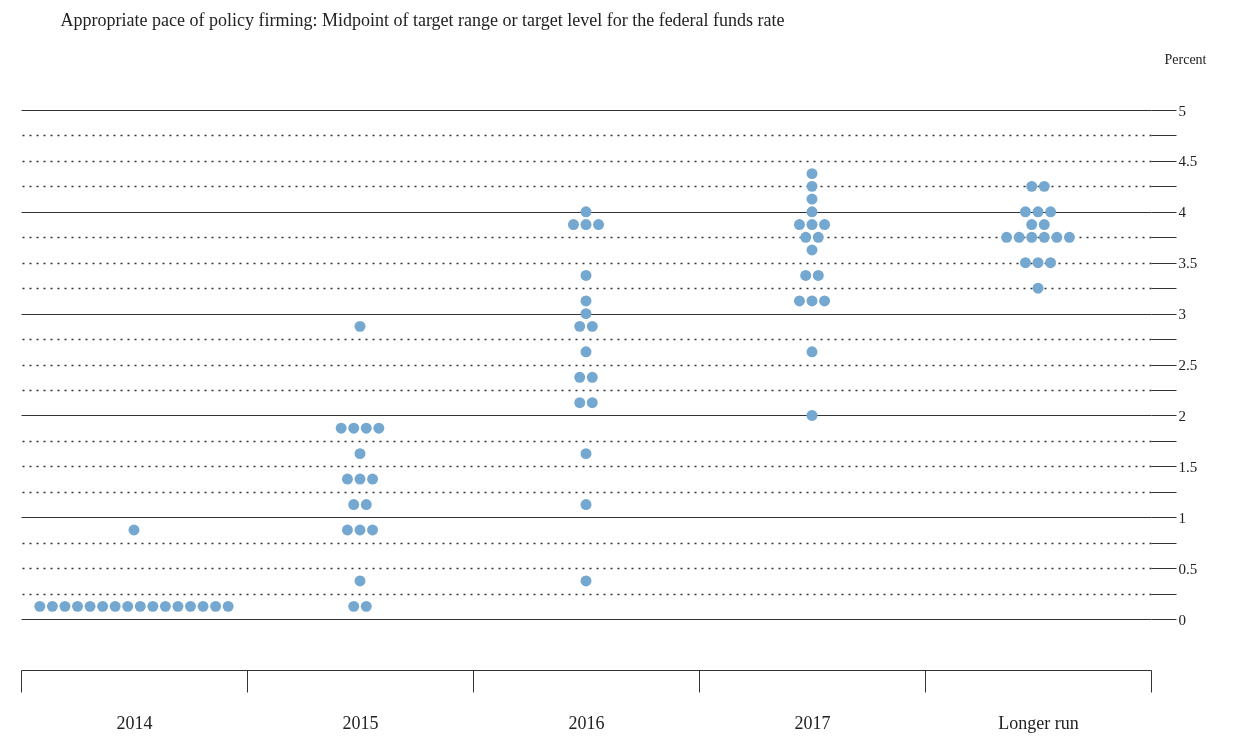 The height and width of the screenshot is (749, 1246). Describe the element at coordinates (422, 20) in the screenshot. I see `chart-title: Appropriate pace of policy firming: Midpoint of target range or target level for the federal funds rate` at that location.